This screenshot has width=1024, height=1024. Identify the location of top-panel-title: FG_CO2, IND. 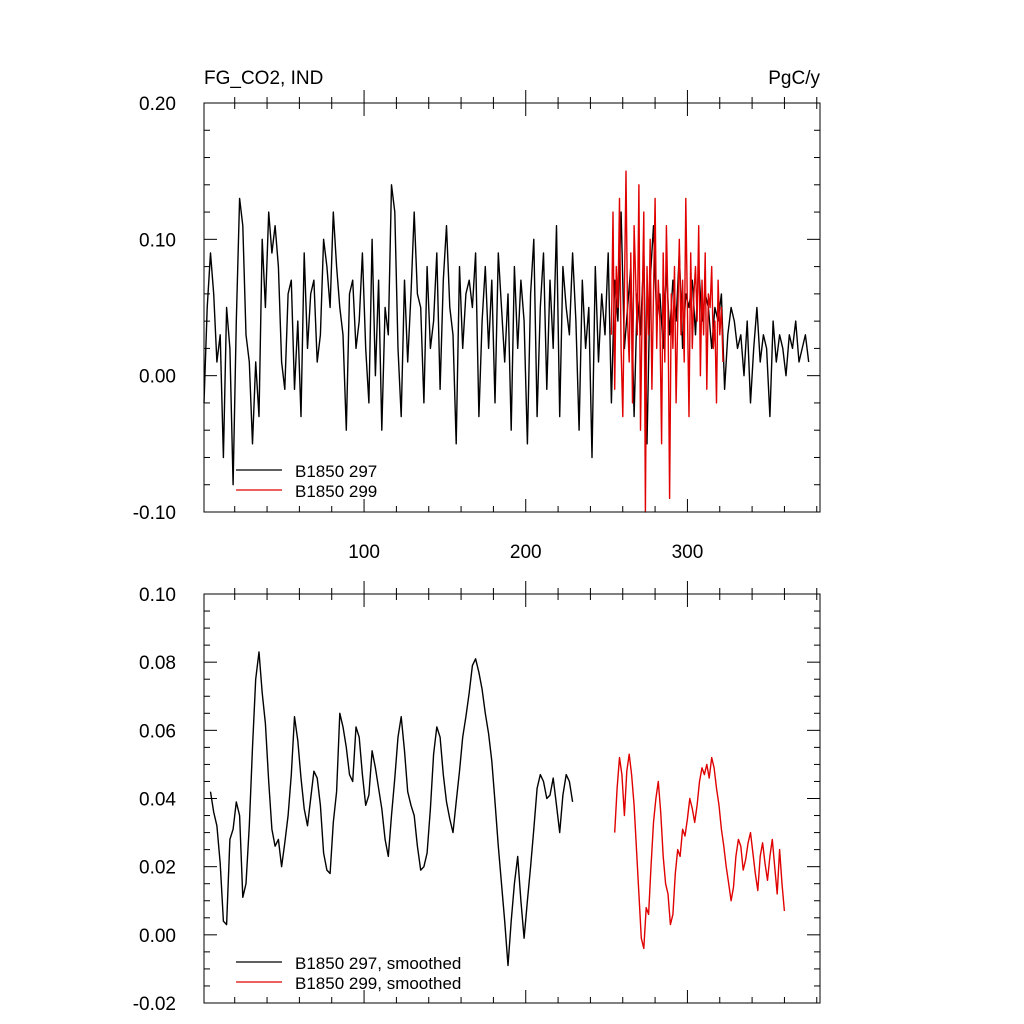
(263, 78).